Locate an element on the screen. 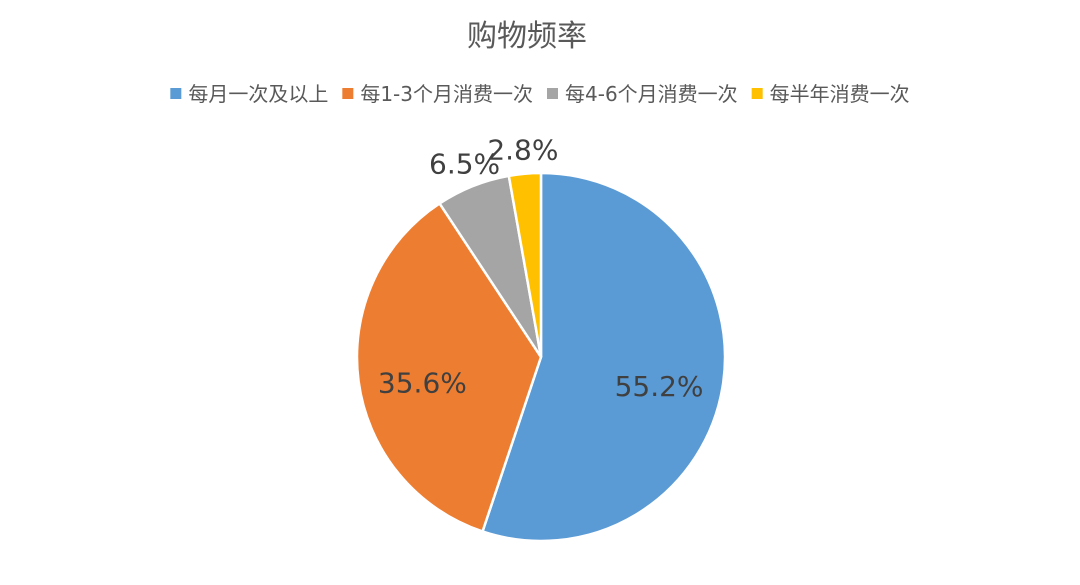 The width and height of the screenshot is (1080, 585). chart-title: 购物频率 is located at coordinates (527, 36).